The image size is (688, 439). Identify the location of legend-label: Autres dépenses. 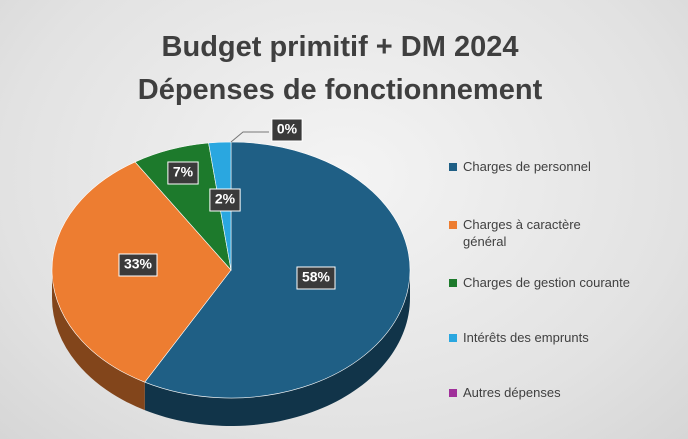
(512, 392).